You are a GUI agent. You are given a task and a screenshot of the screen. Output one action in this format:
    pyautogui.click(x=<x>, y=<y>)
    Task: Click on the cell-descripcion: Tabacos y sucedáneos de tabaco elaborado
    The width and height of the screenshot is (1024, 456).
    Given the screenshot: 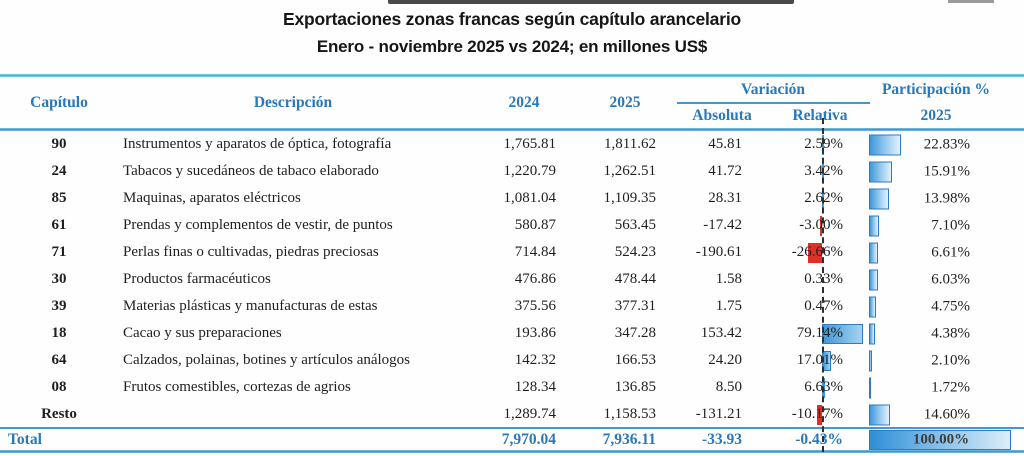 What is the action you would take?
    pyautogui.click(x=251, y=171)
    